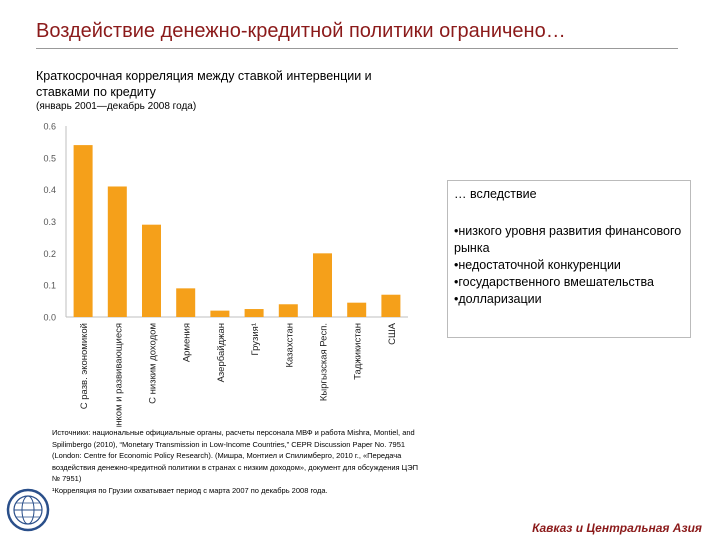  I want to click on x-category-label: Азербайджан, so click(221, 352).